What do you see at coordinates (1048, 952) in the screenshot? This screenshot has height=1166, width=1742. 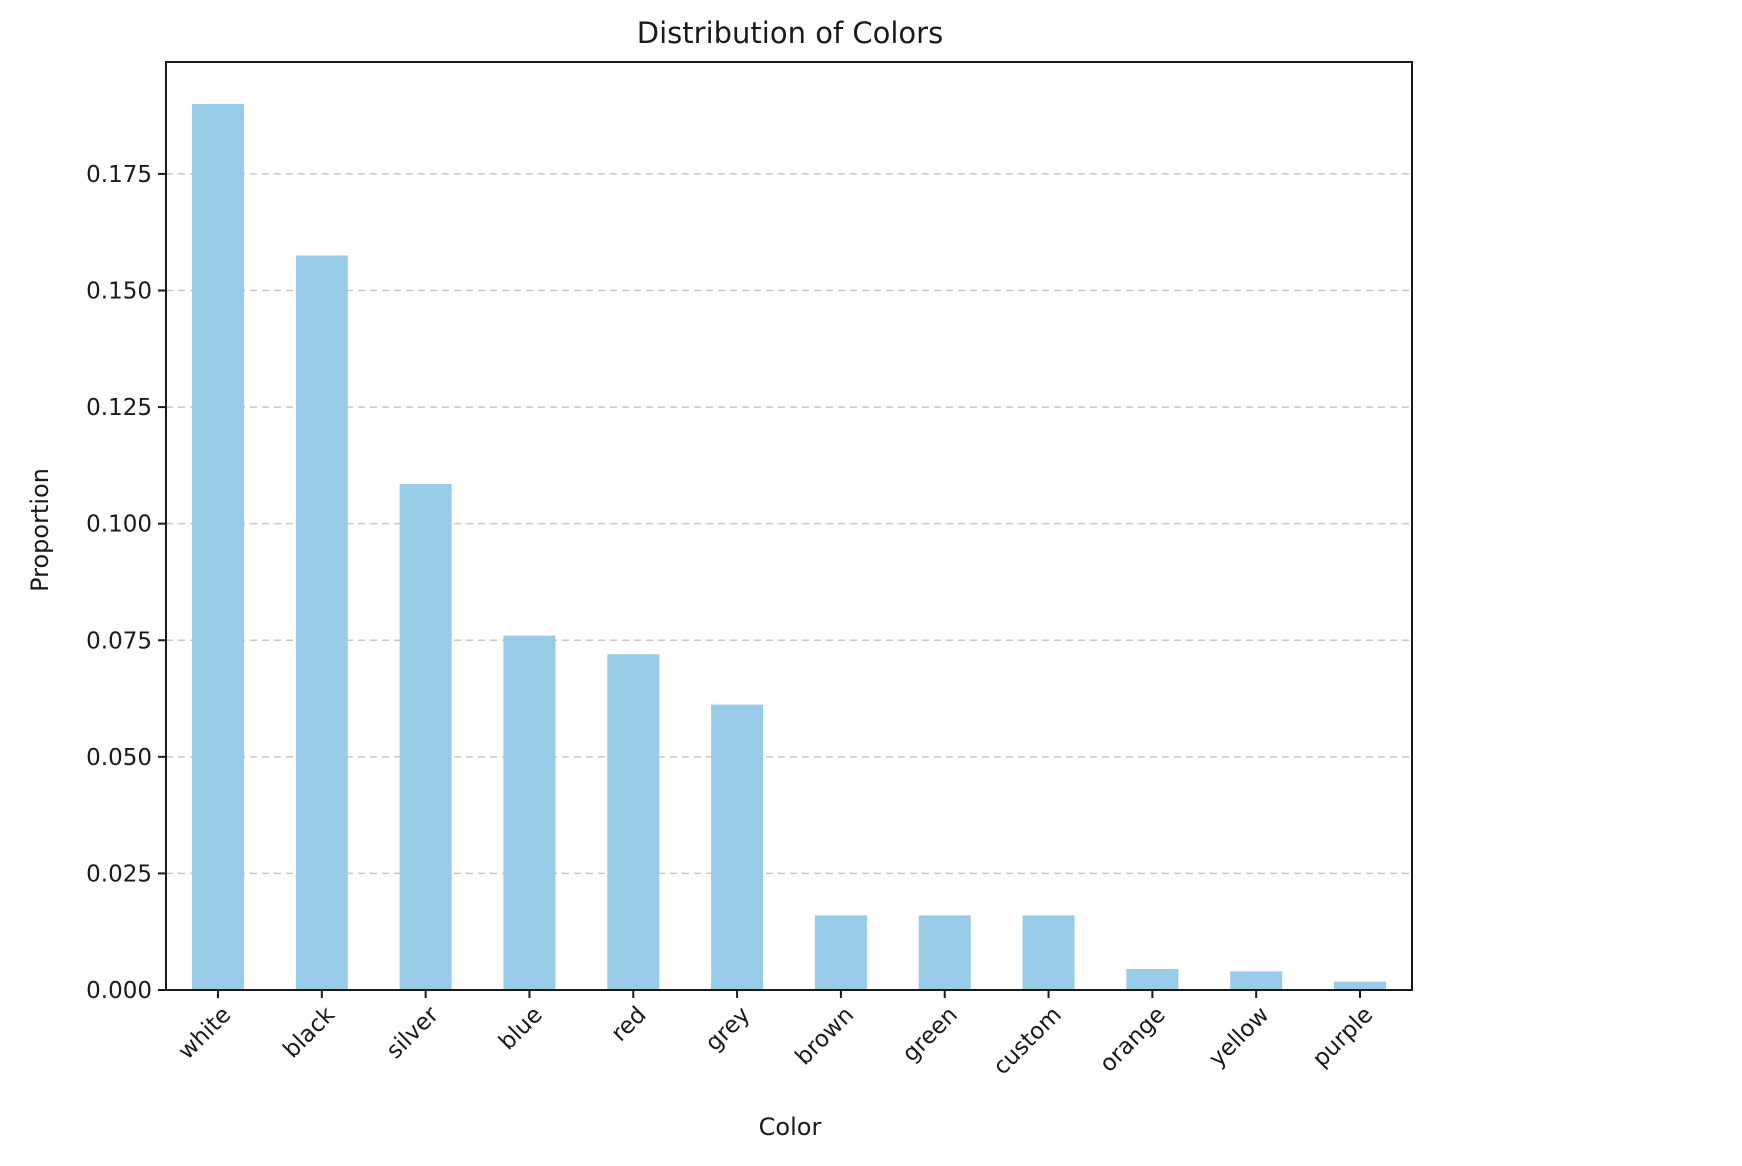 I see `bar-custom` at bounding box center [1048, 952].